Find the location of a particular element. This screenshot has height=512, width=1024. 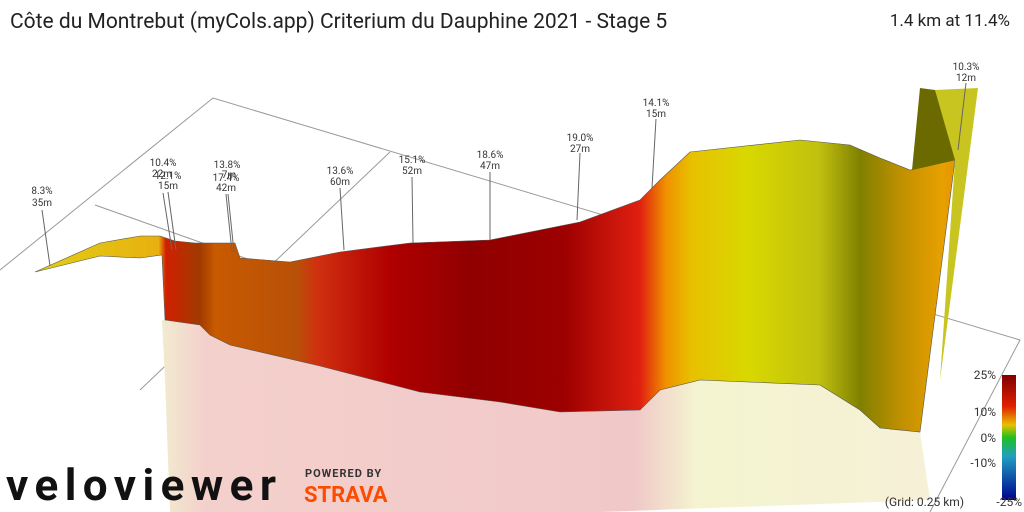

length: 7m is located at coordinates (229, 175).